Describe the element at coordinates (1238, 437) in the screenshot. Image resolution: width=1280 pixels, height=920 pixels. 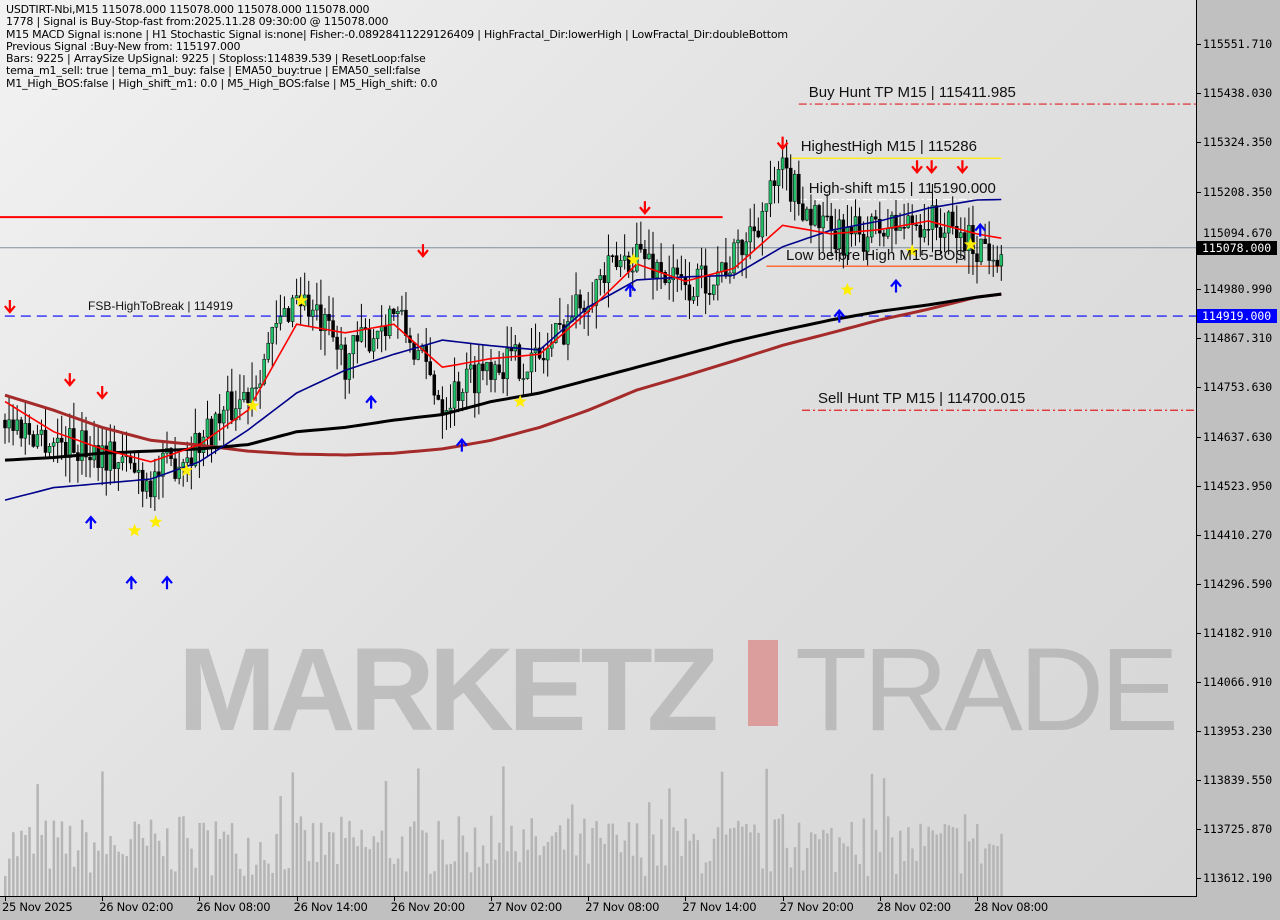
I see `y-tick-label: 114637.630` at that location.